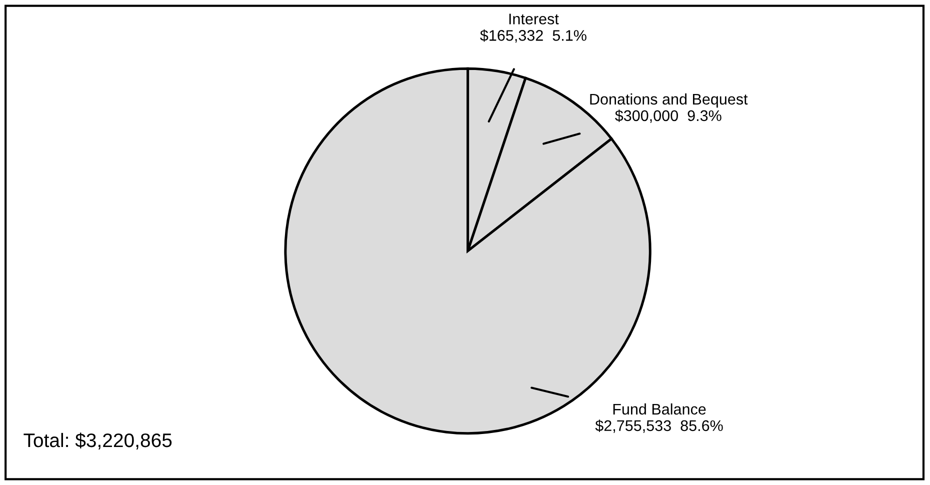 This screenshot has height=485, width=930. I want to click on slice-label: Fund Balance, so click(659, 409).